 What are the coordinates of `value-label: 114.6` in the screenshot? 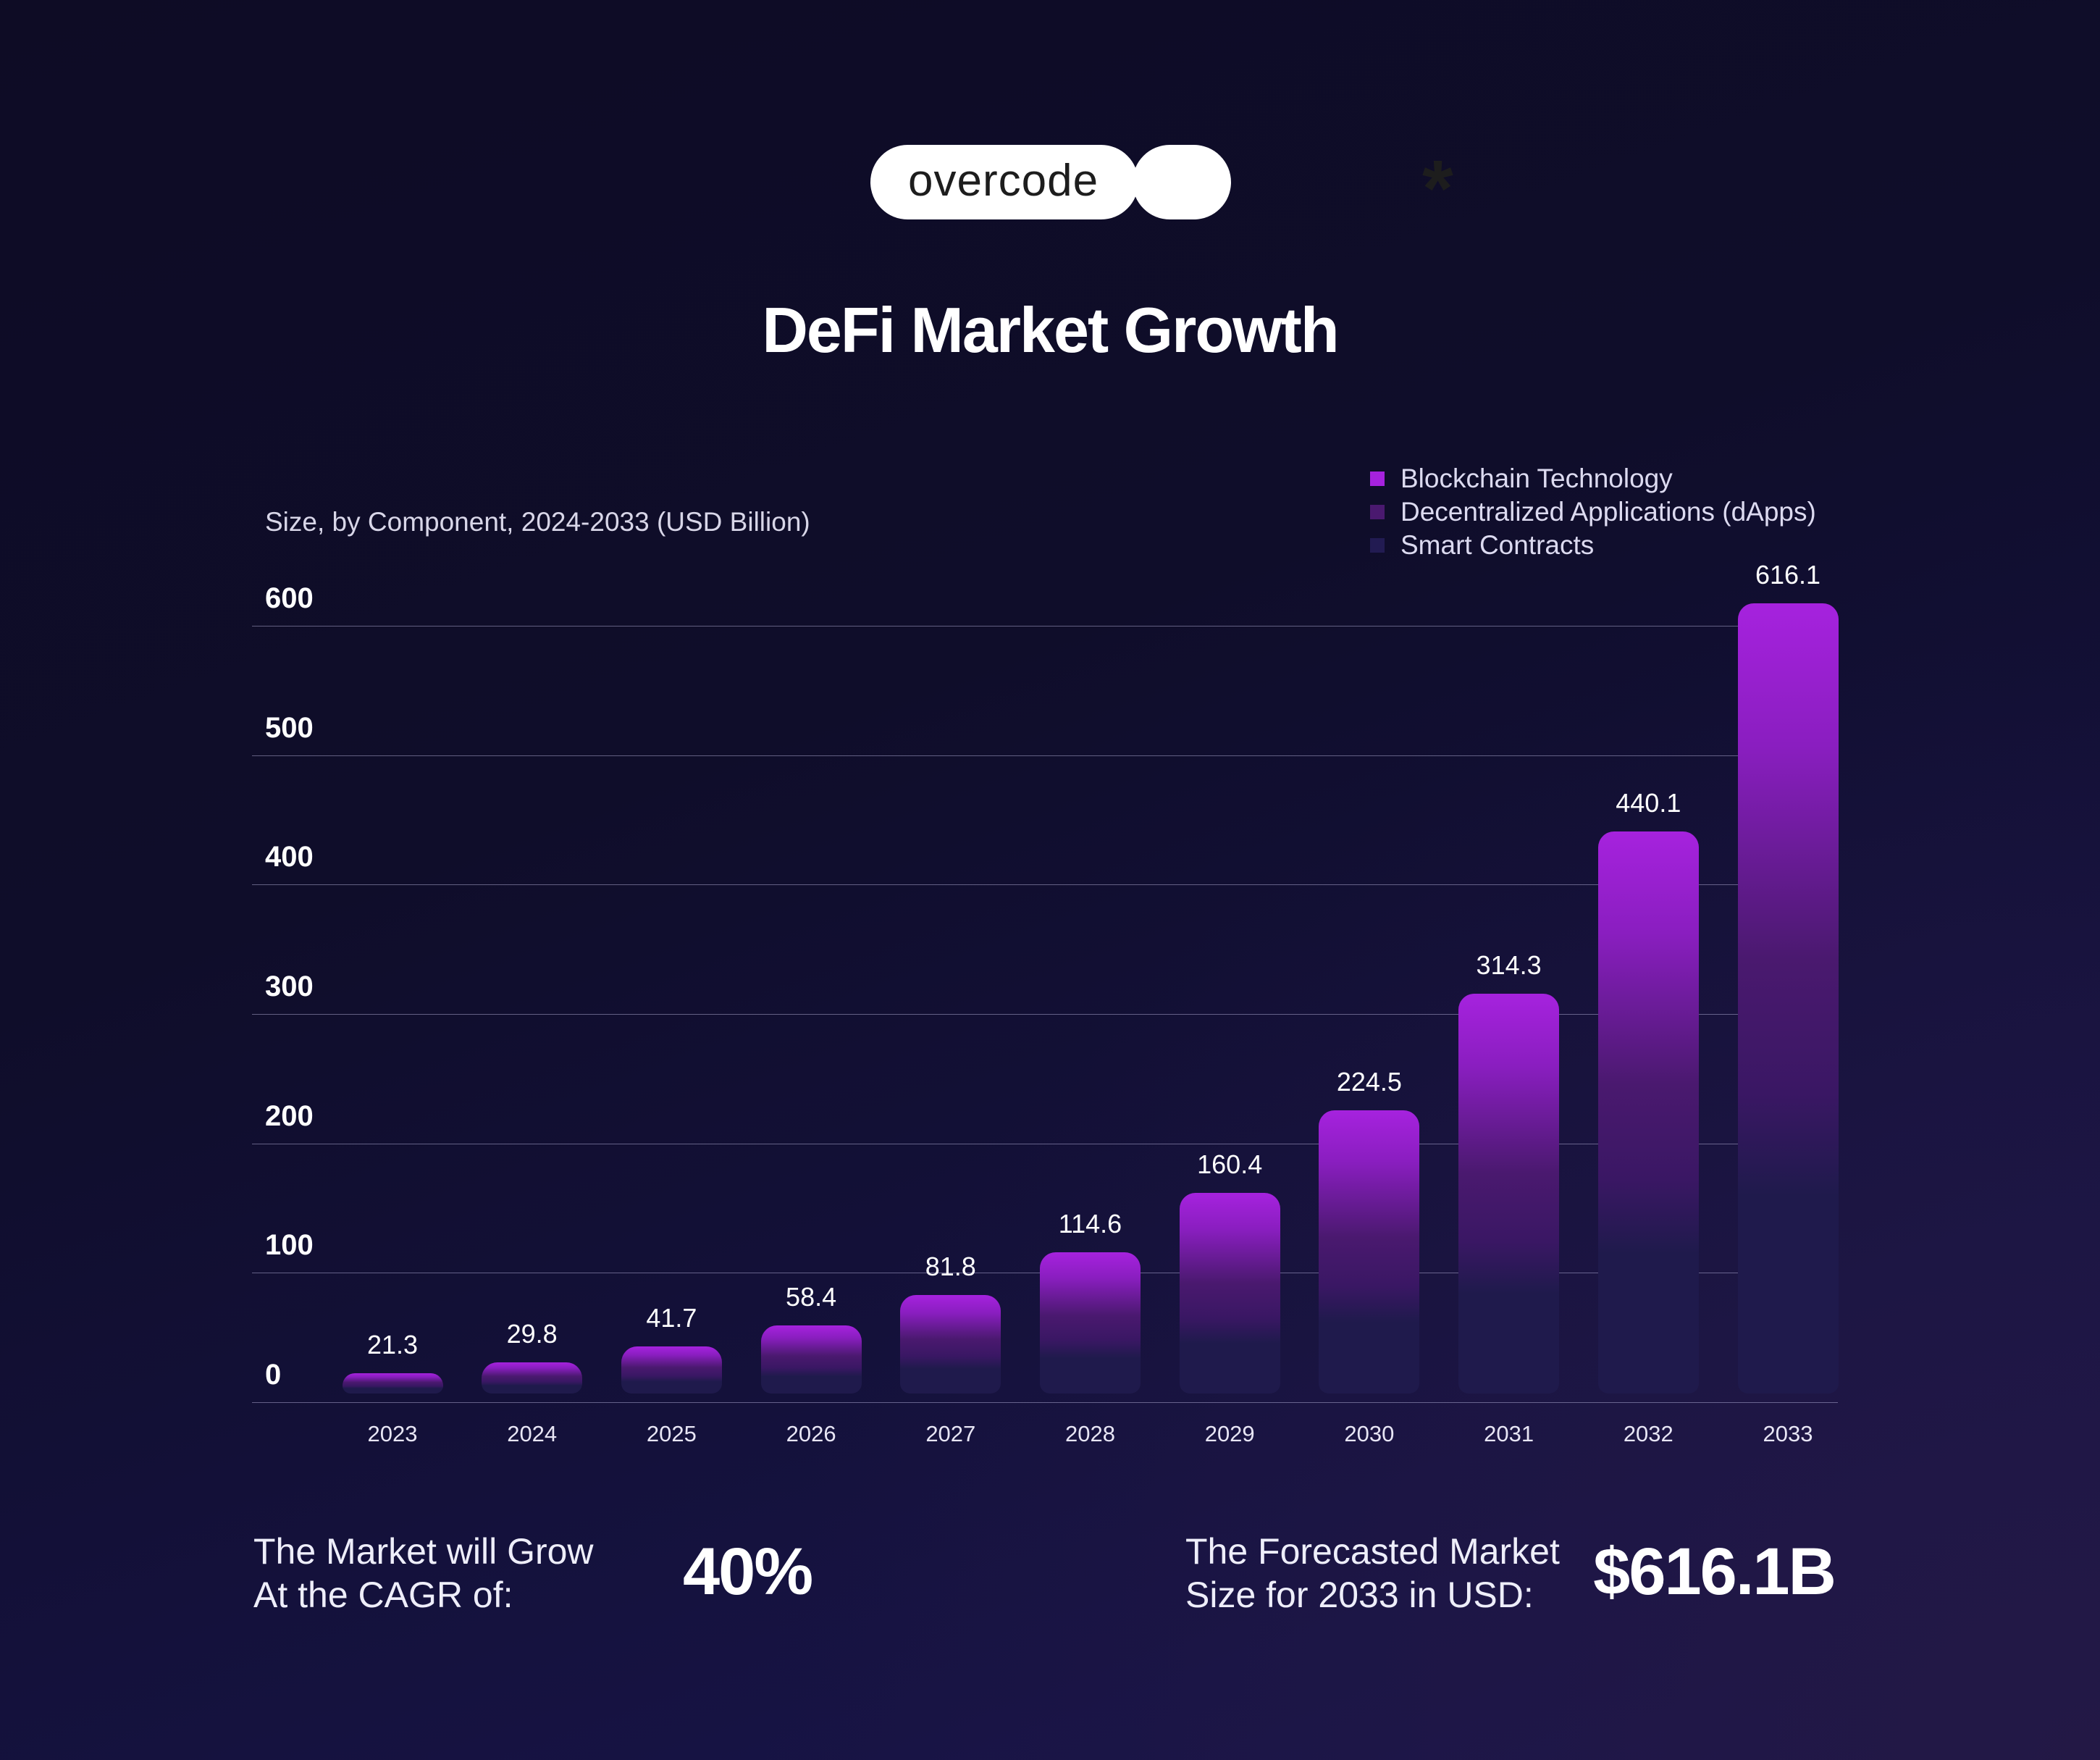 It's located at (1090, 1224).